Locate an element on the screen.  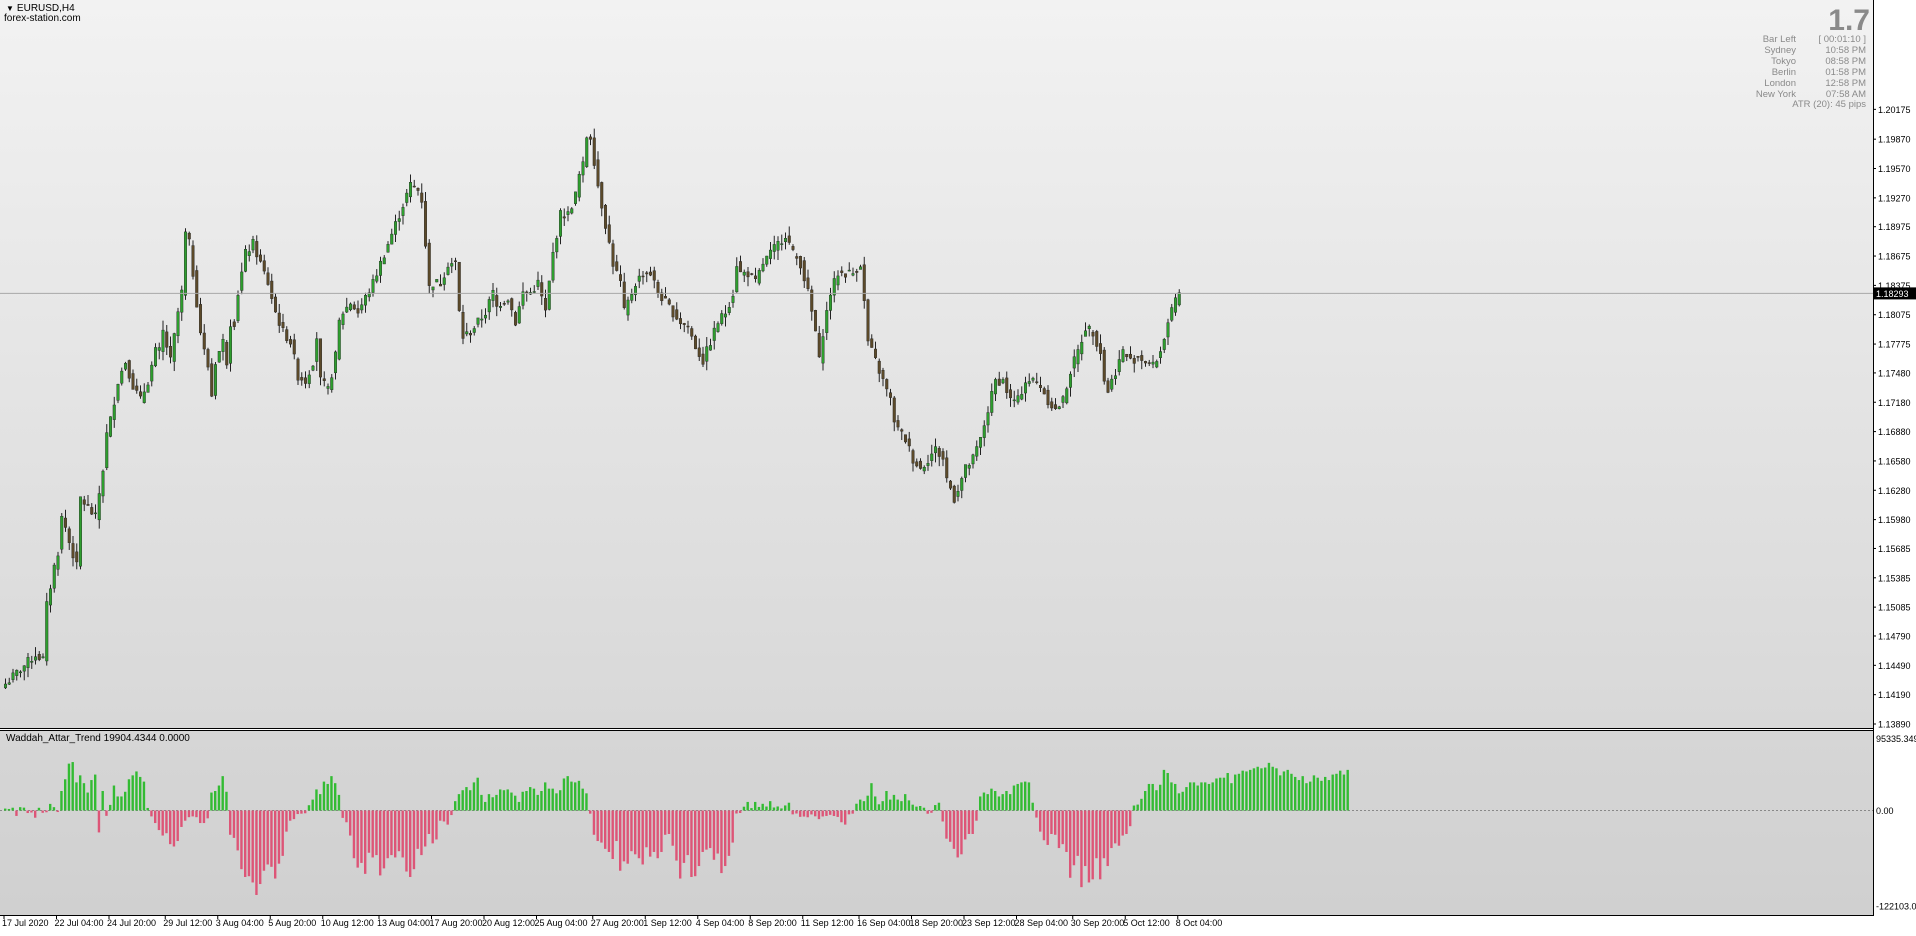
info-row-bar-left: Bar Left [ 00:01:10 ] is located at coordinates (1785, 39).